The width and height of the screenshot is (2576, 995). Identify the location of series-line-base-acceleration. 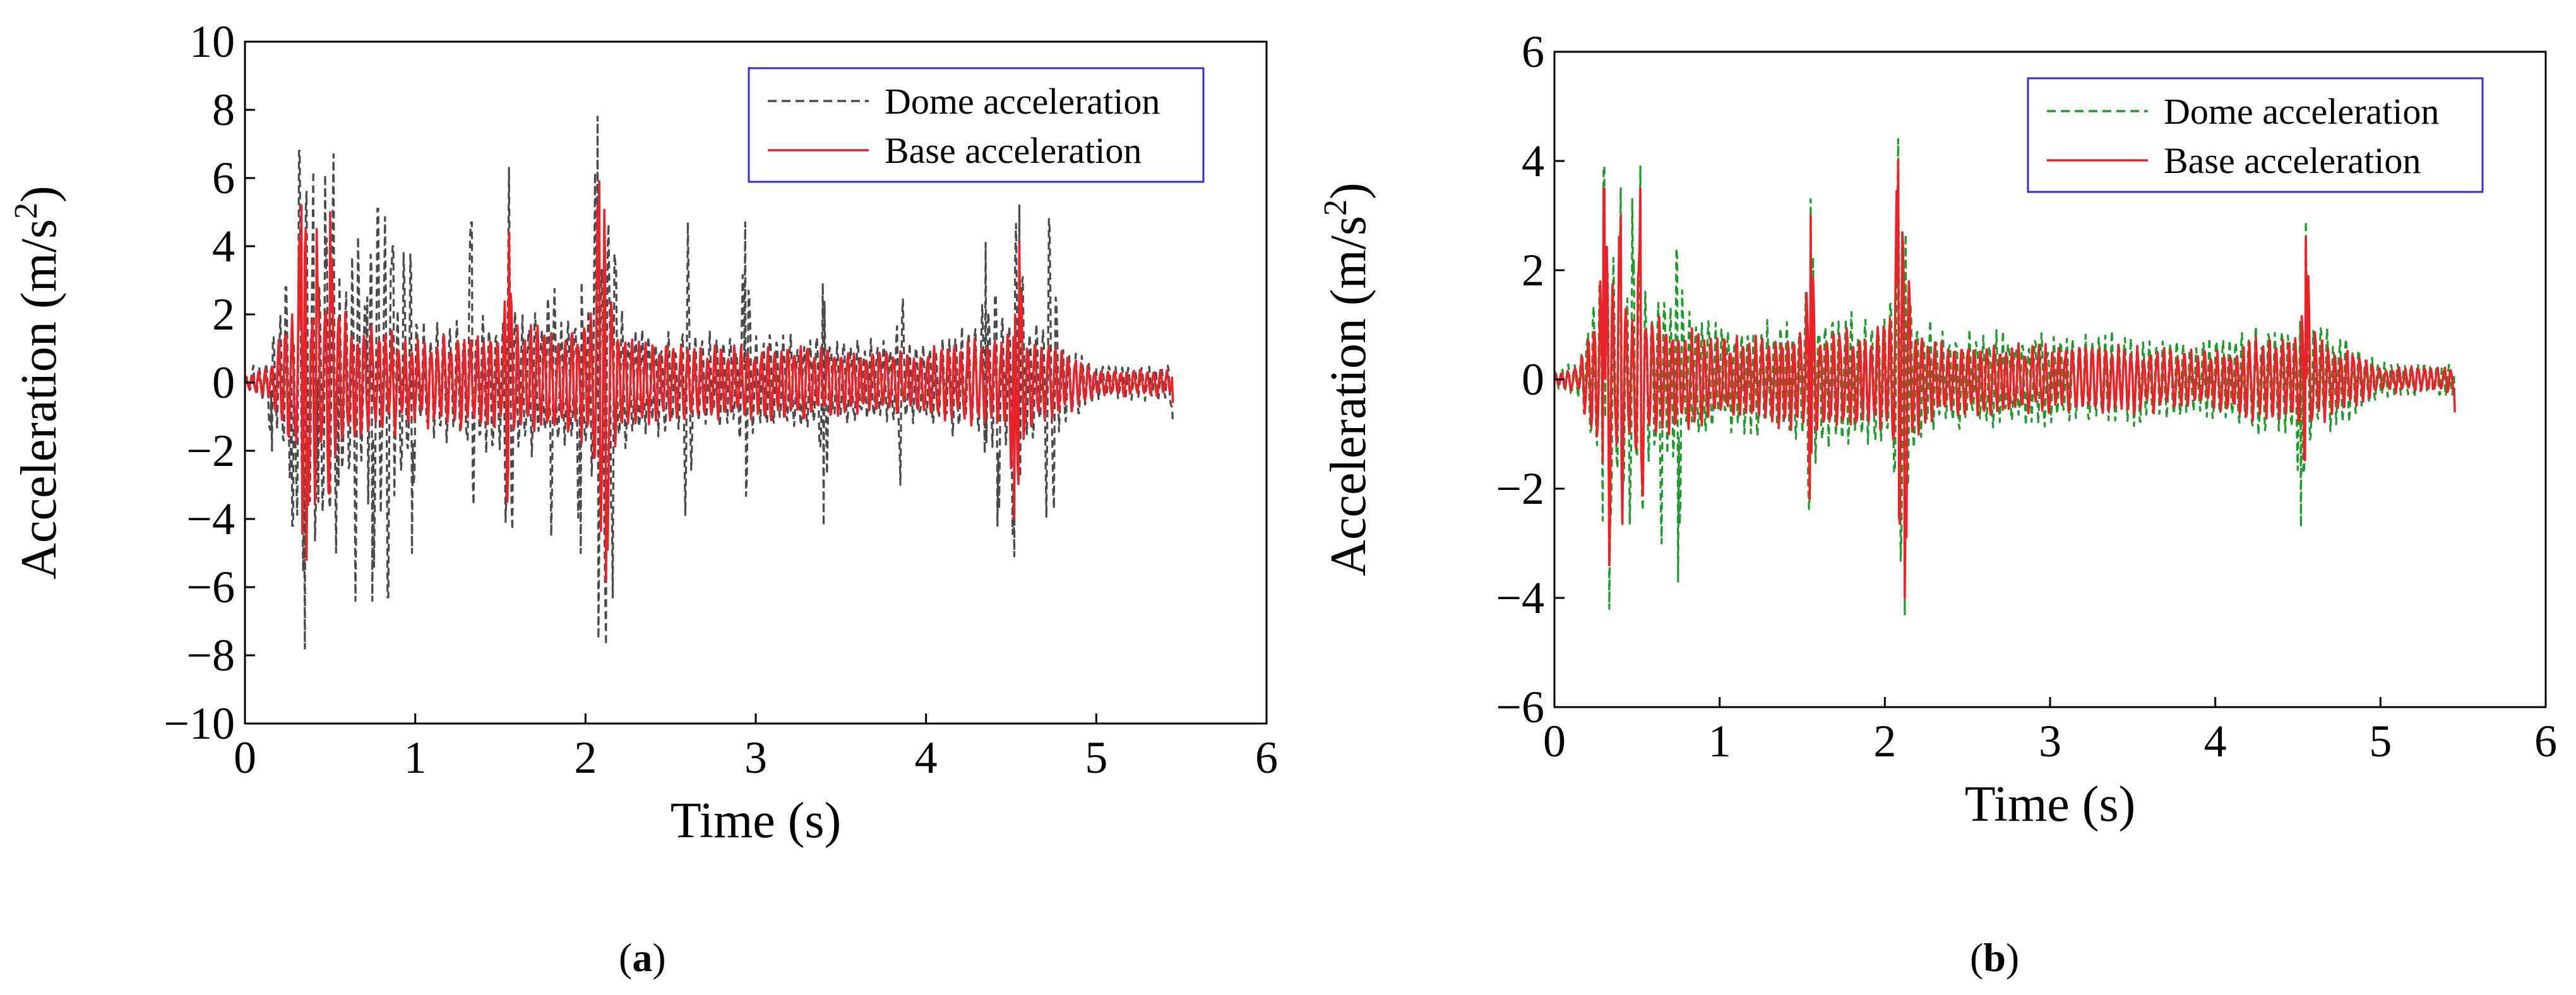
(709, 381).